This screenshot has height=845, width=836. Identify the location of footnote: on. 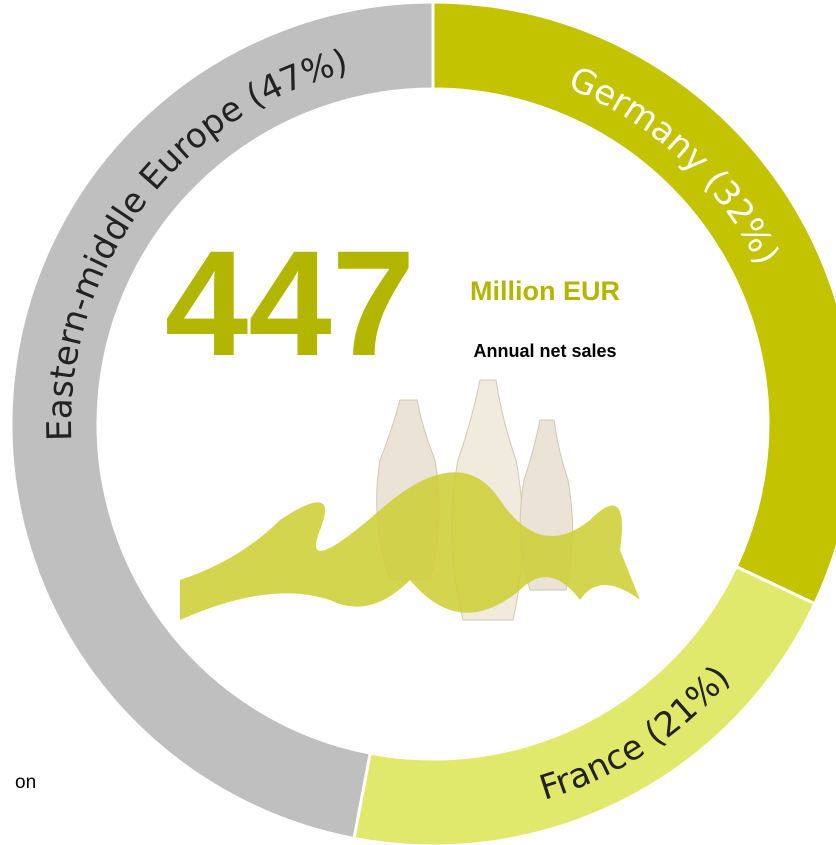
(25, 782).